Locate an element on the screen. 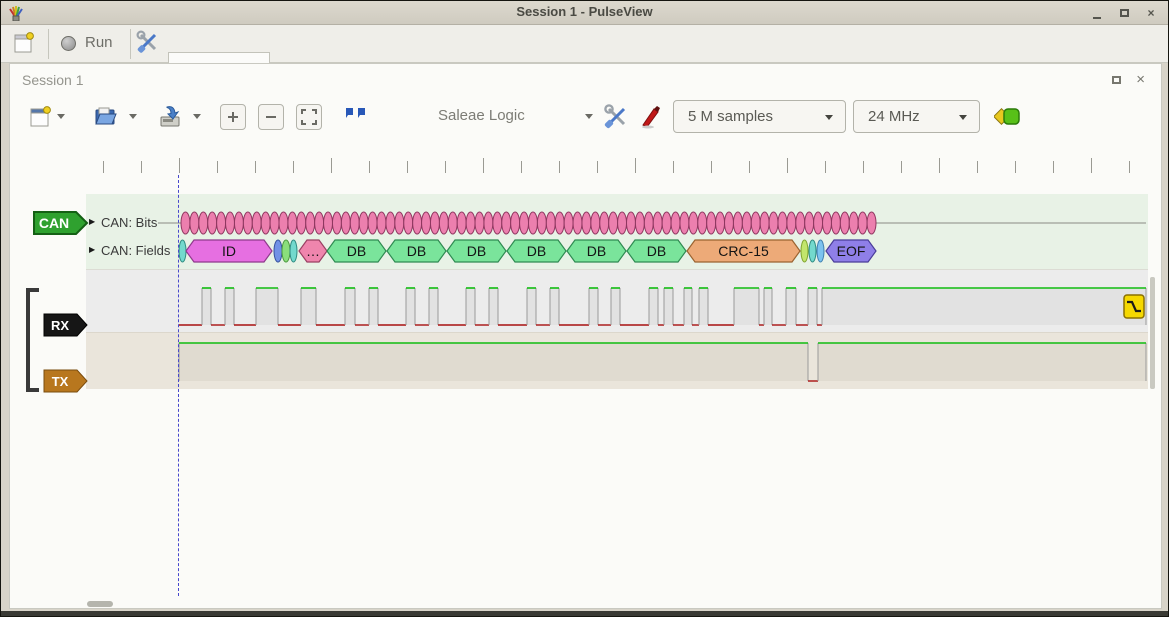 The image size is (1169, 617). main-toolbar: Run Session 1 × is located at coordinates (584, 57).